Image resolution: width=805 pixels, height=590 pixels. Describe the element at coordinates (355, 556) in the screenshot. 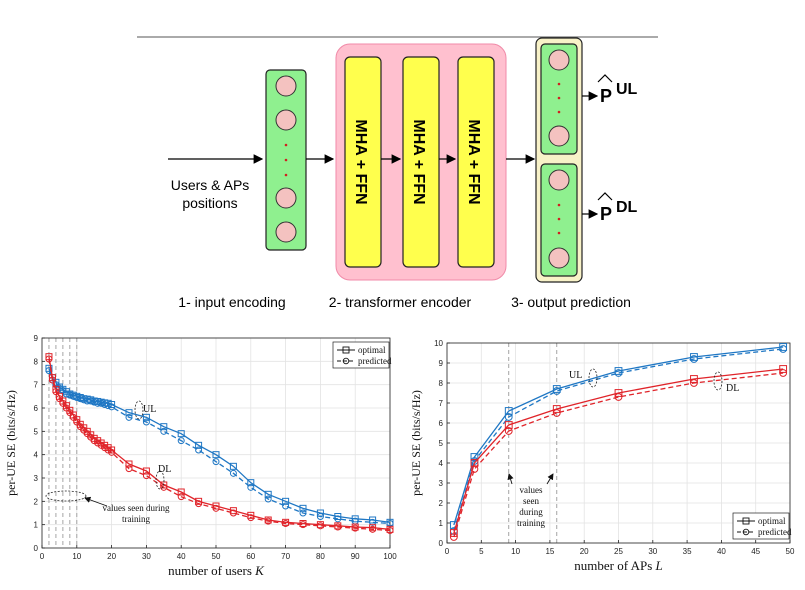

I see `x-tick-label: 90` at that location.